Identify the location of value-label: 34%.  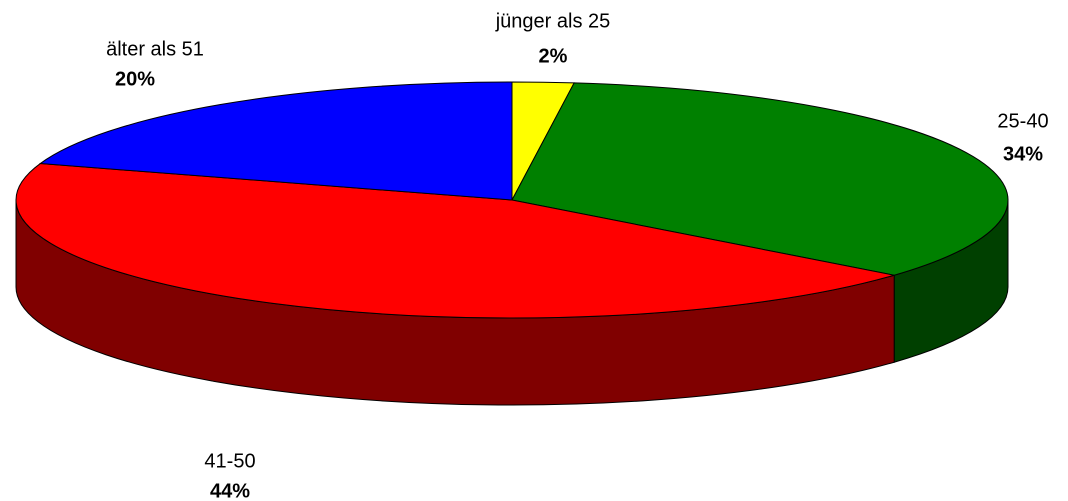
(1023, 154).